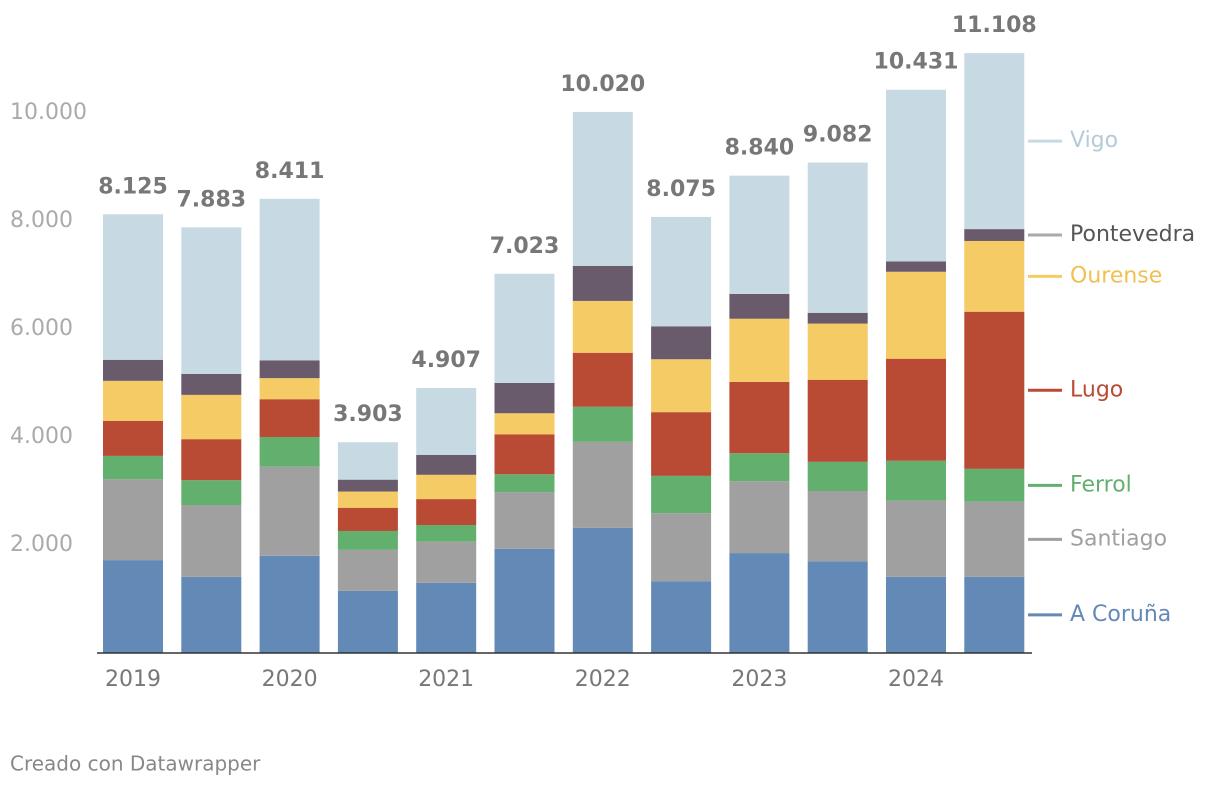  What do you see at coordinates (135, 764) in the screenshot?
I see `footer: Creado con Datawrapper` at bounding box center [135, 764].